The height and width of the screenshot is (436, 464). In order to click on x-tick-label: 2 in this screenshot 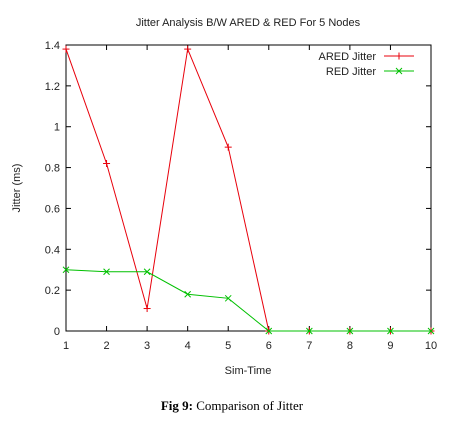, I will do `click(106, 346)`.